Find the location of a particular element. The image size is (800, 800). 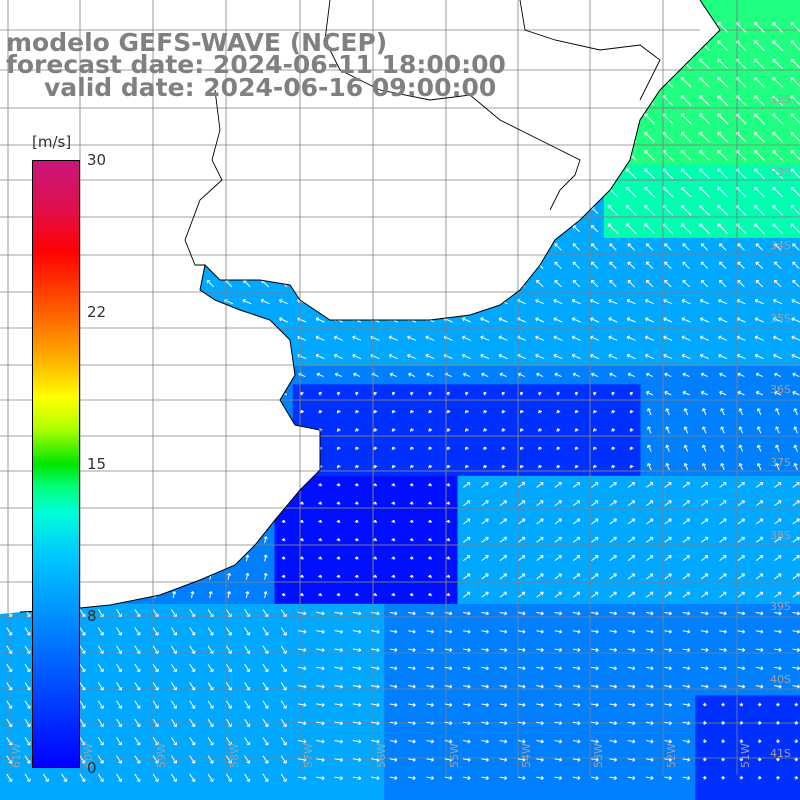

lon-label: 55W is located at coordinates (454, 755).